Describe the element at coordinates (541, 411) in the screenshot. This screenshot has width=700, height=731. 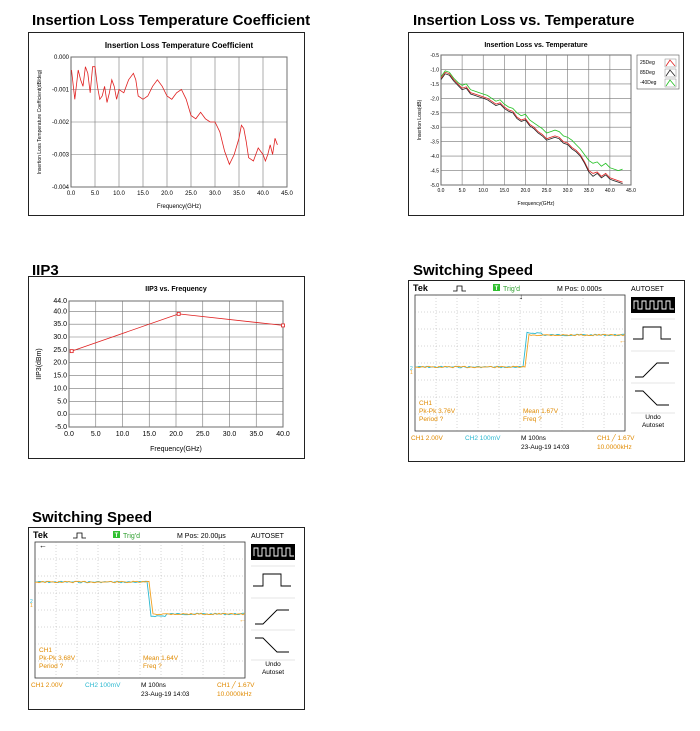
I see `meas-mean: Mean 1.67V` at that location.